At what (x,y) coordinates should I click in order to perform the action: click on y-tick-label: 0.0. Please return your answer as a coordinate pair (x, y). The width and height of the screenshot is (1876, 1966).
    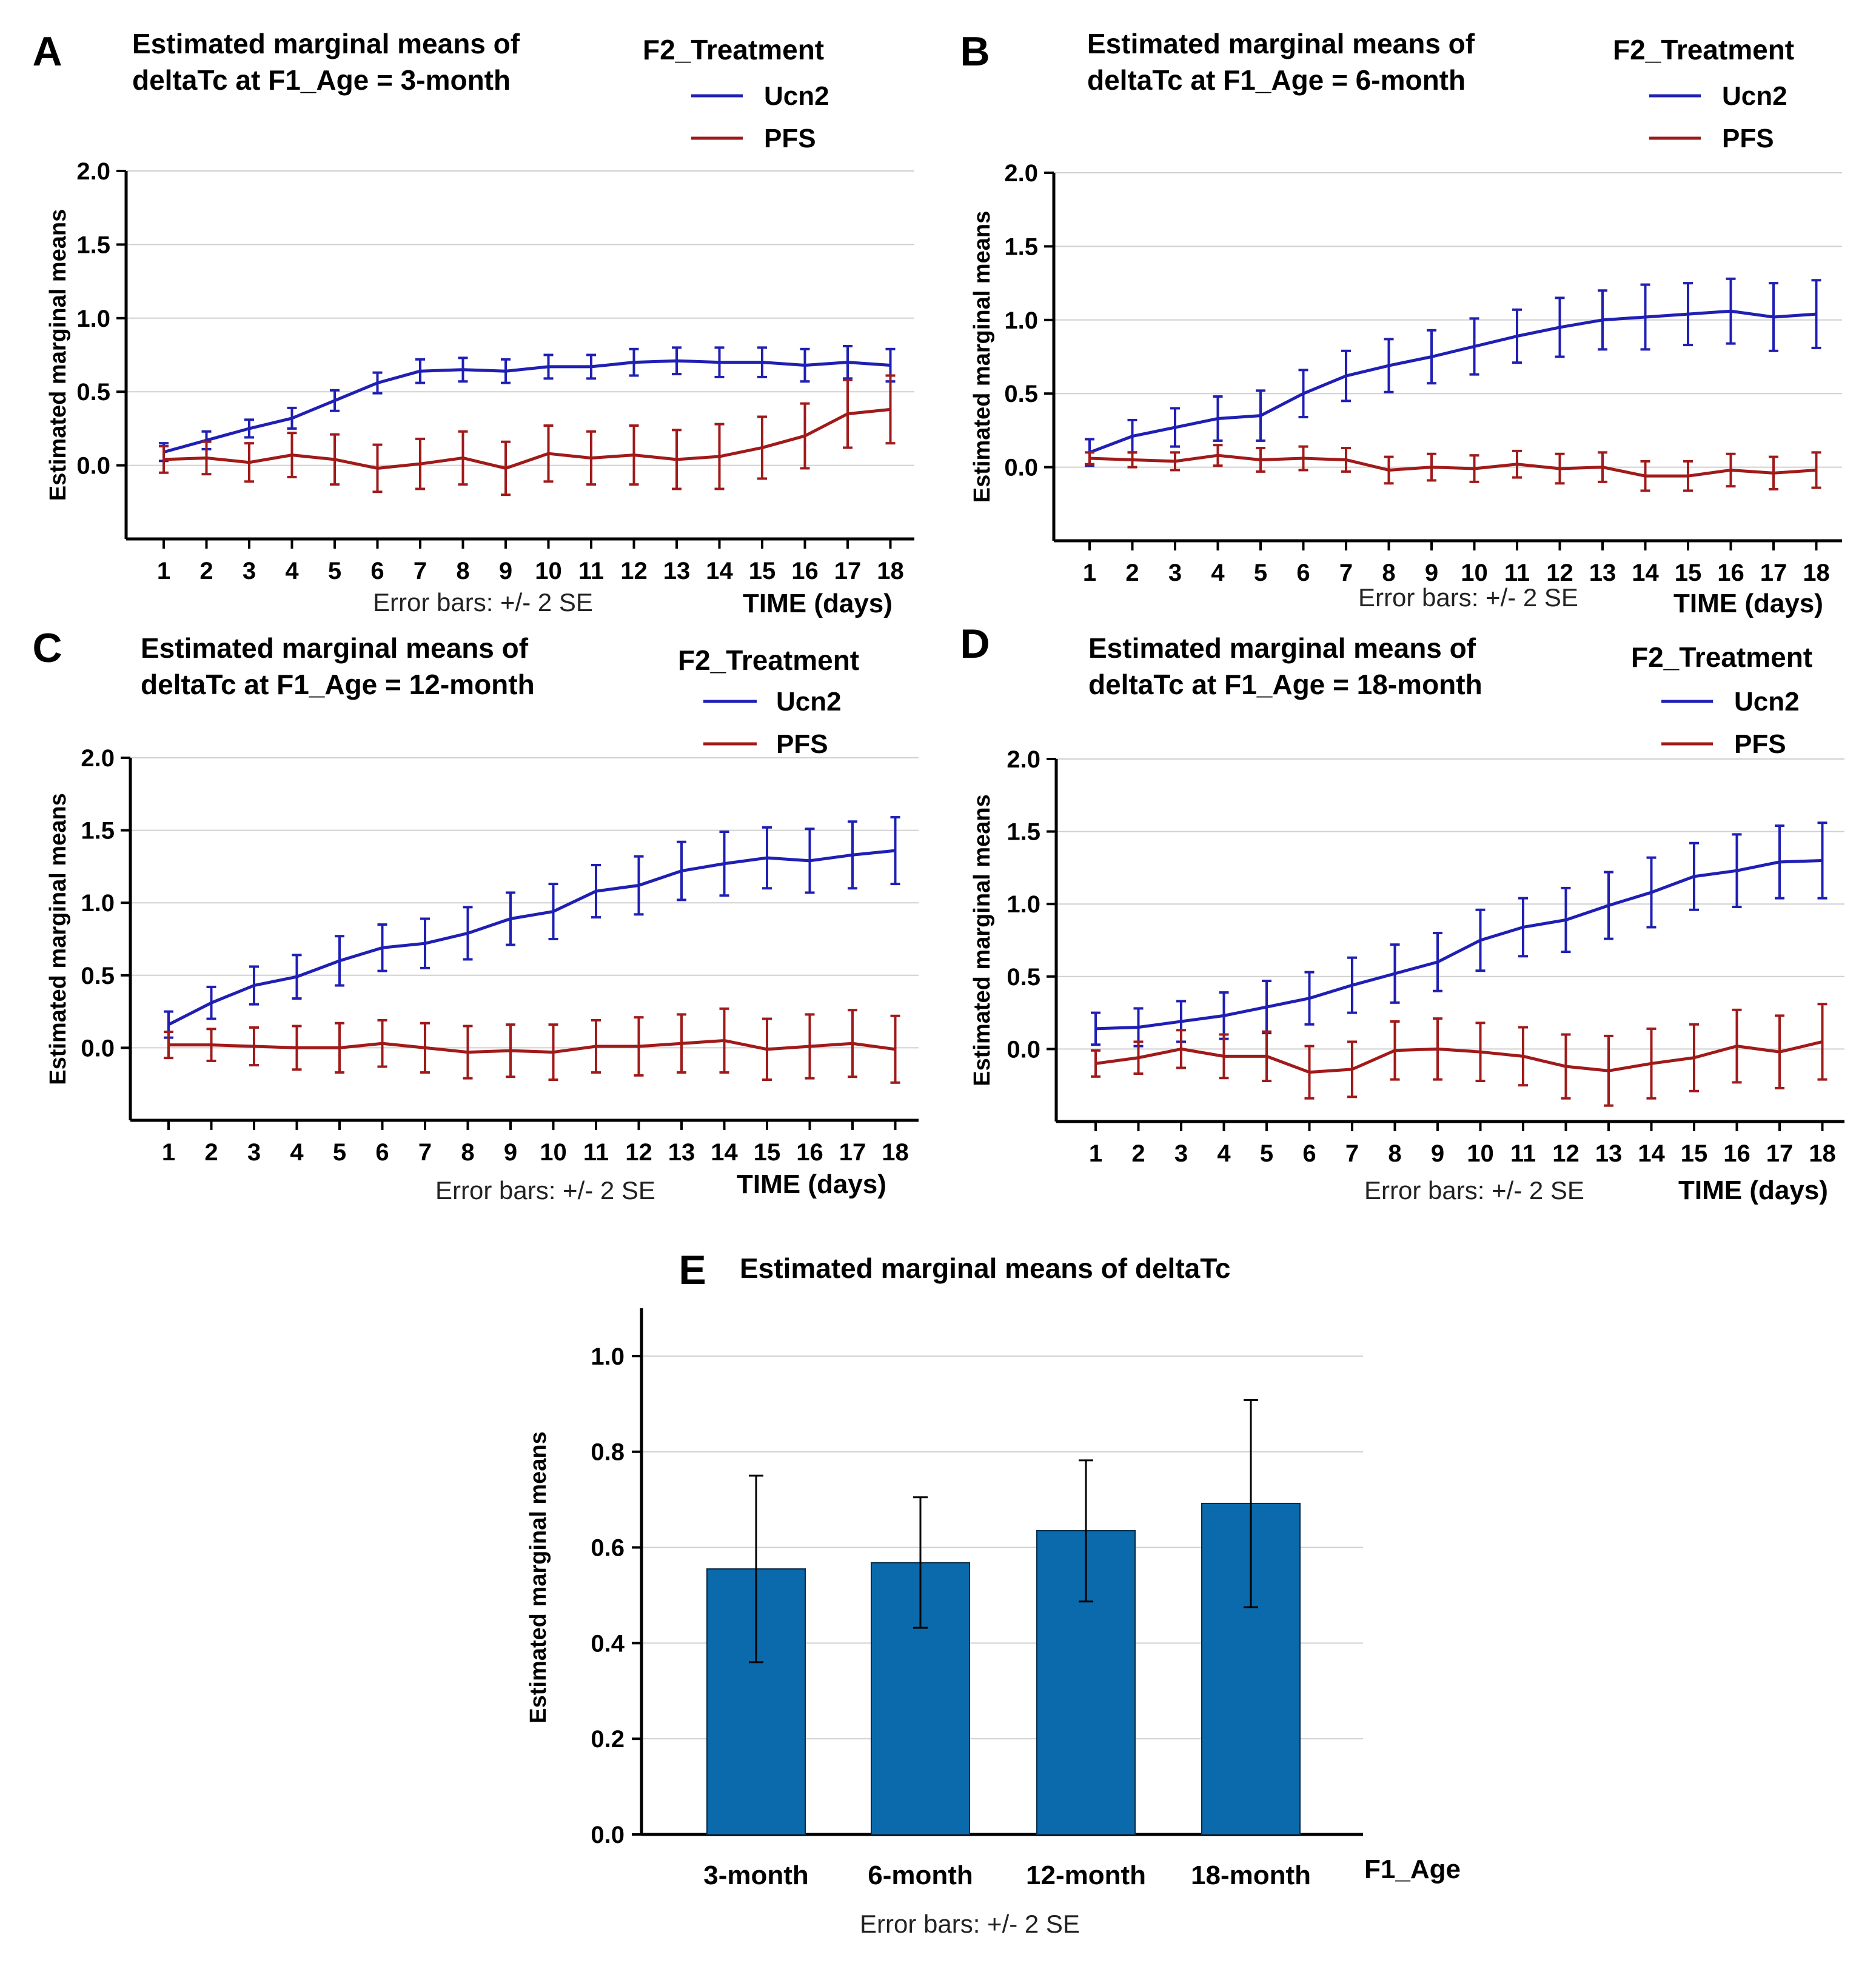
    Looking at the image, I should click on (608, 1835).